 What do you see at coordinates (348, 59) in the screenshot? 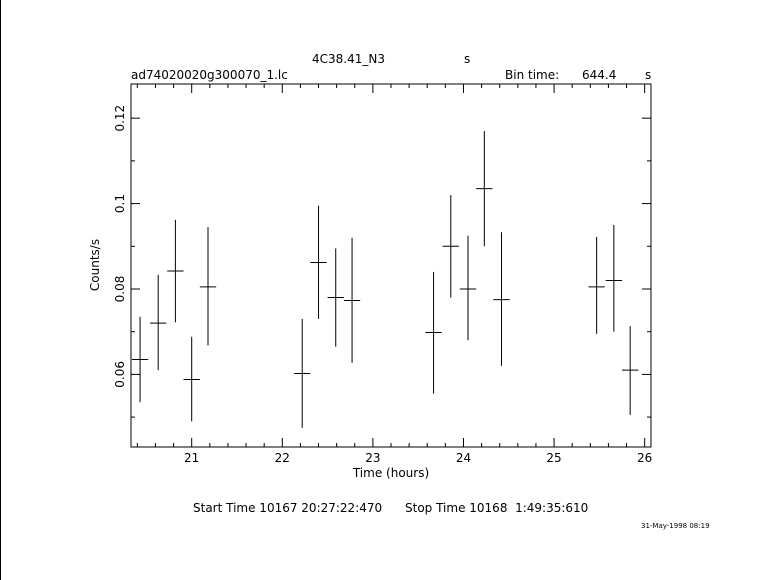
I see `object-name: 4C38.41_N3` at bounding box center [348, 59].